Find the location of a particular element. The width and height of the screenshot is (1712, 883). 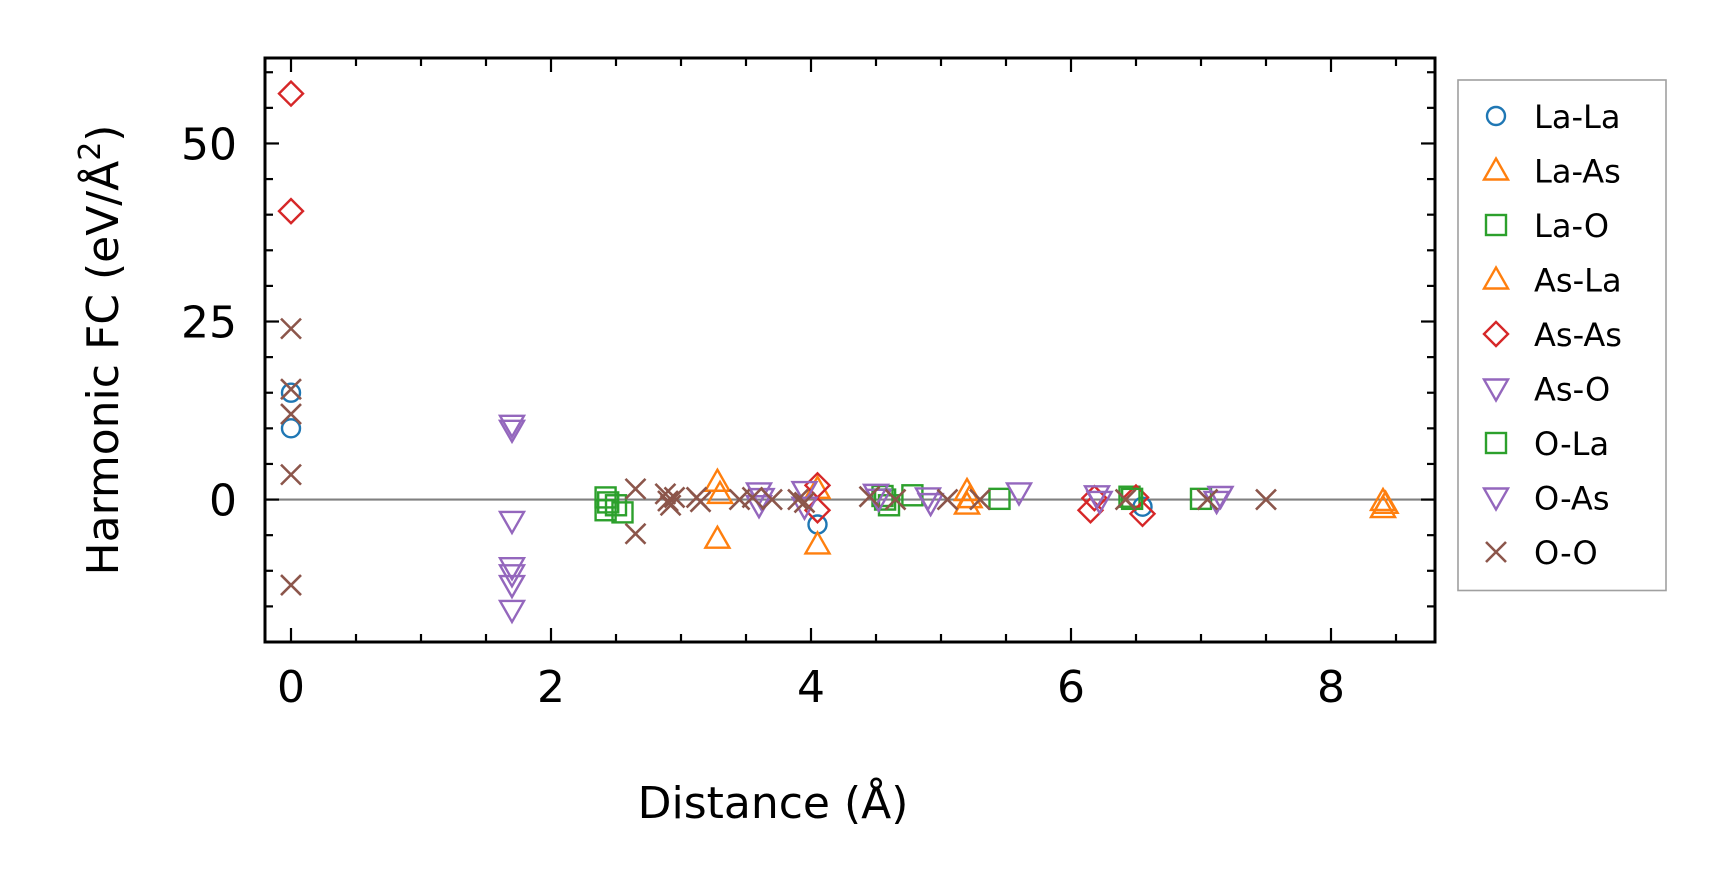

legend-marker-o-la is located at coordinates (1496, 443).